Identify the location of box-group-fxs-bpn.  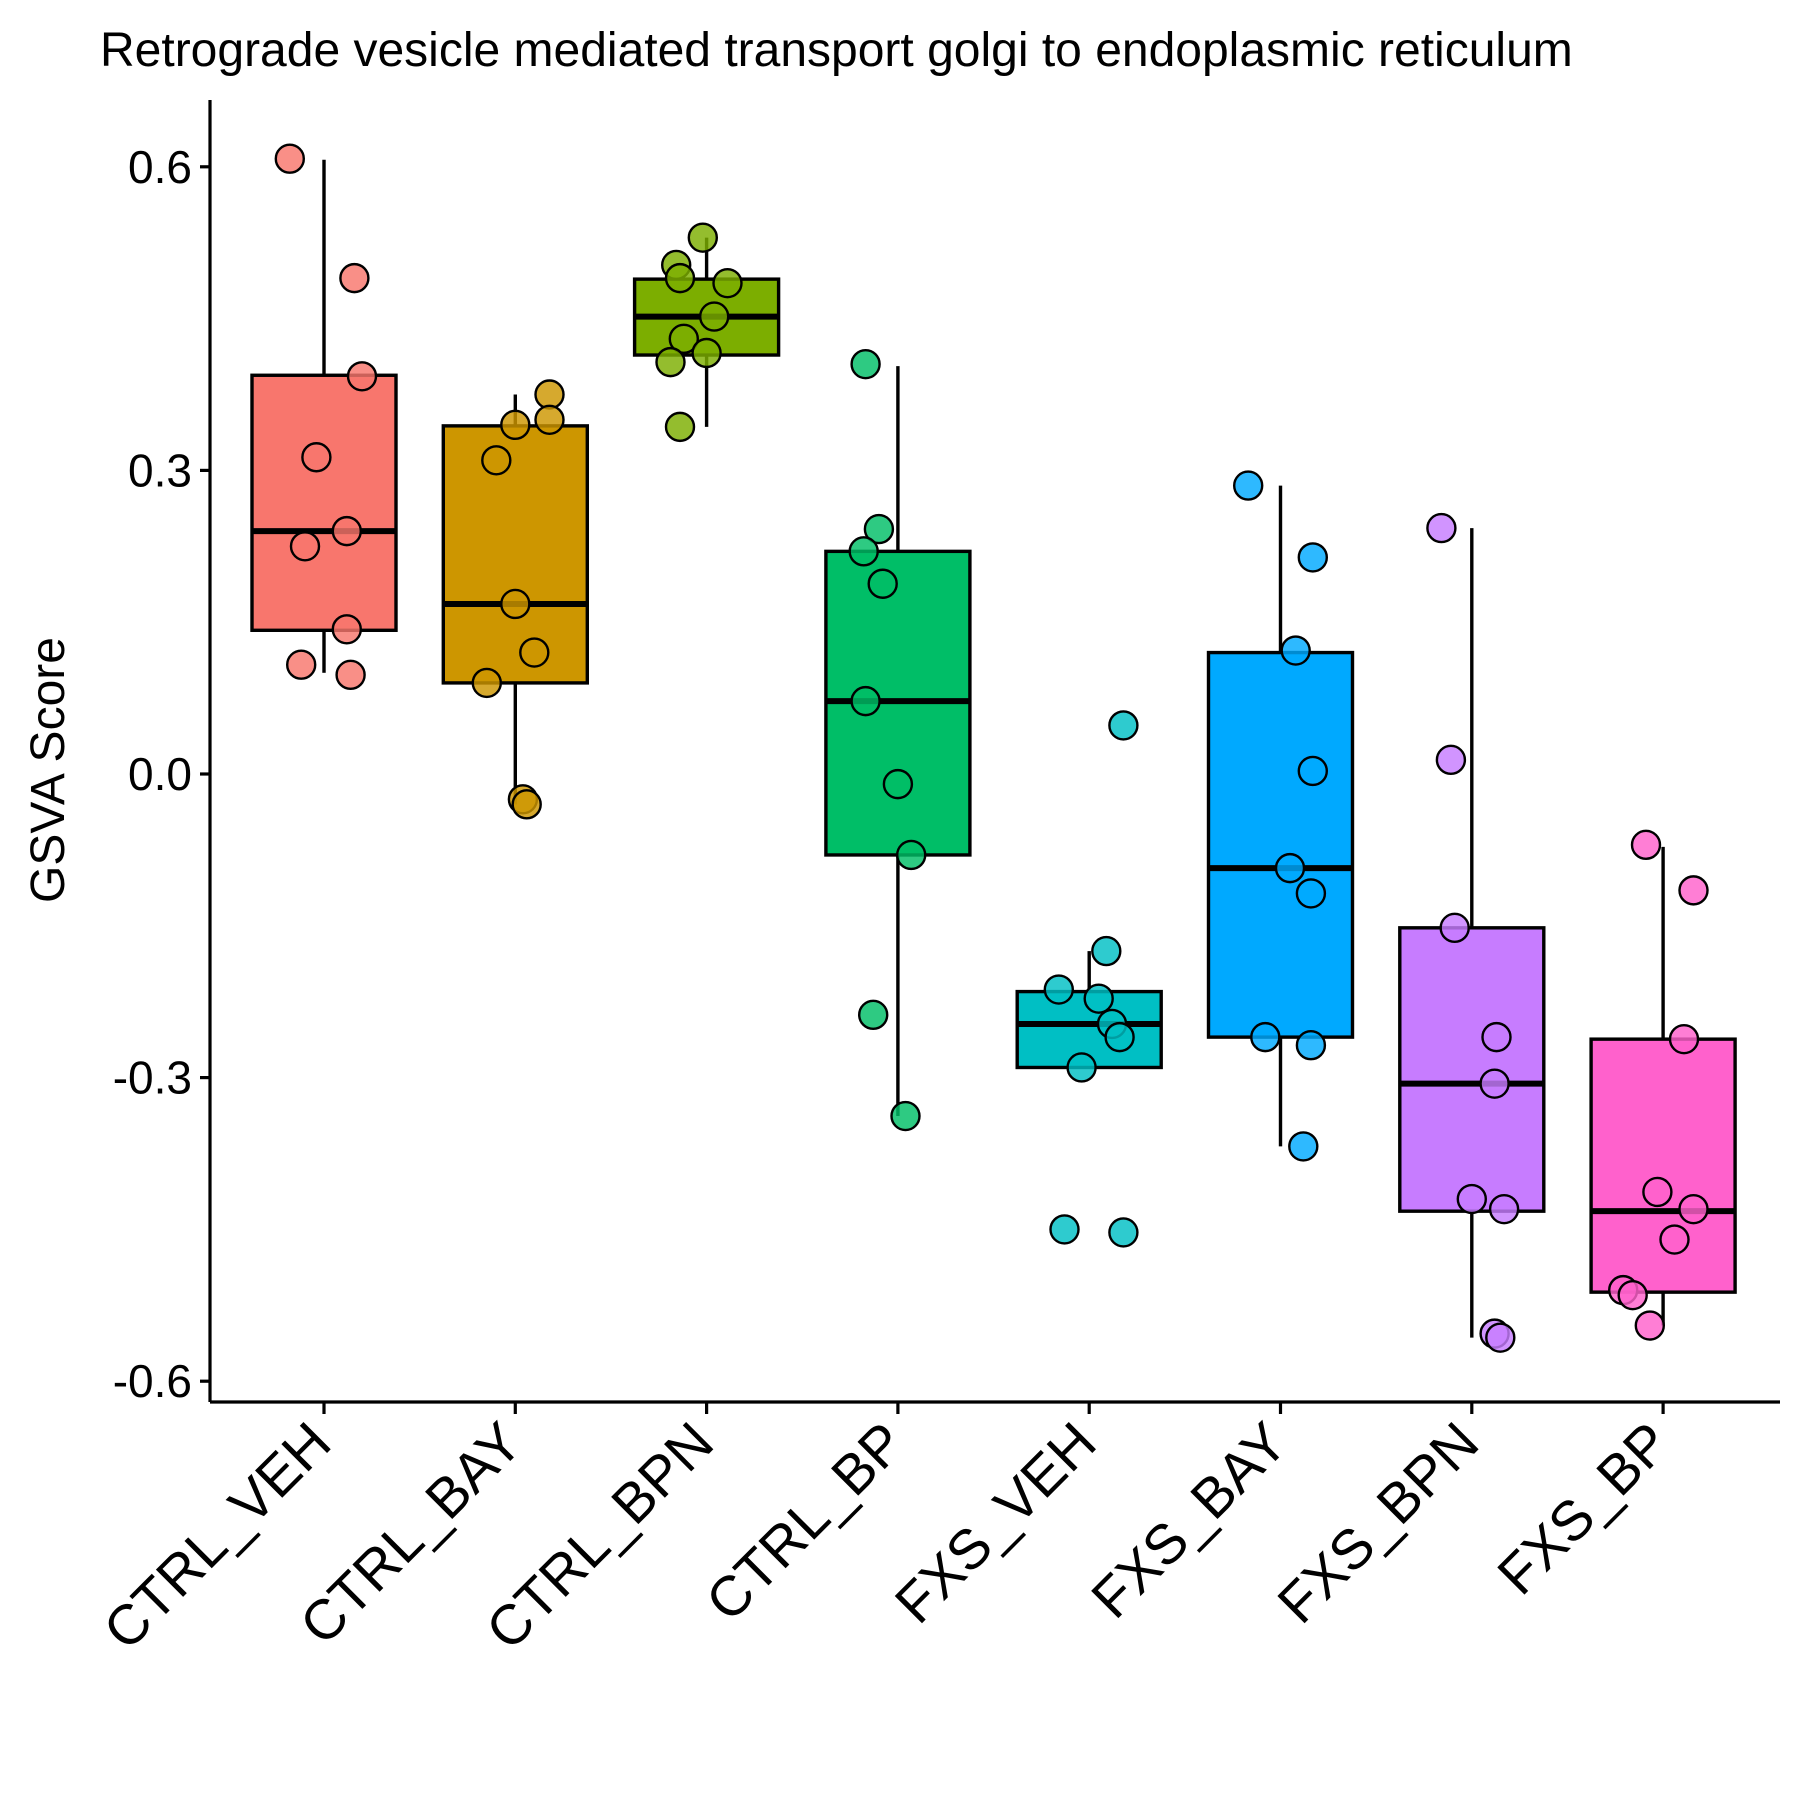
(1472, 933).